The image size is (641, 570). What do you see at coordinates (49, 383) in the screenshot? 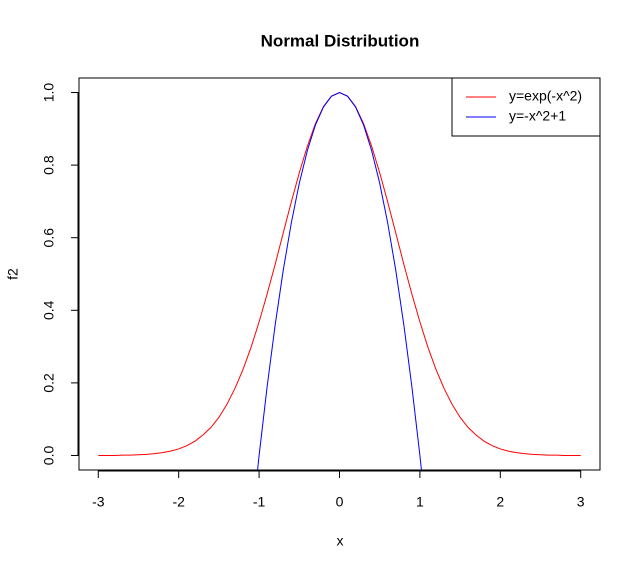
I see `y-tick-label: 0.2` at bounding box center [49, 383].